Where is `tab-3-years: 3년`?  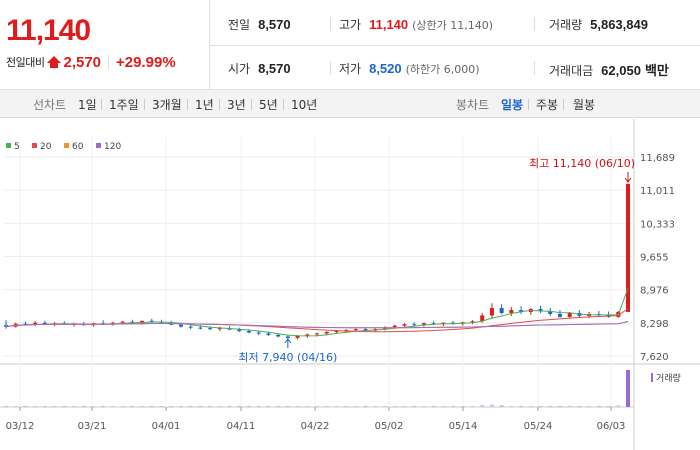
tab-3-years: 3년 is located at coordinates (236, 105).